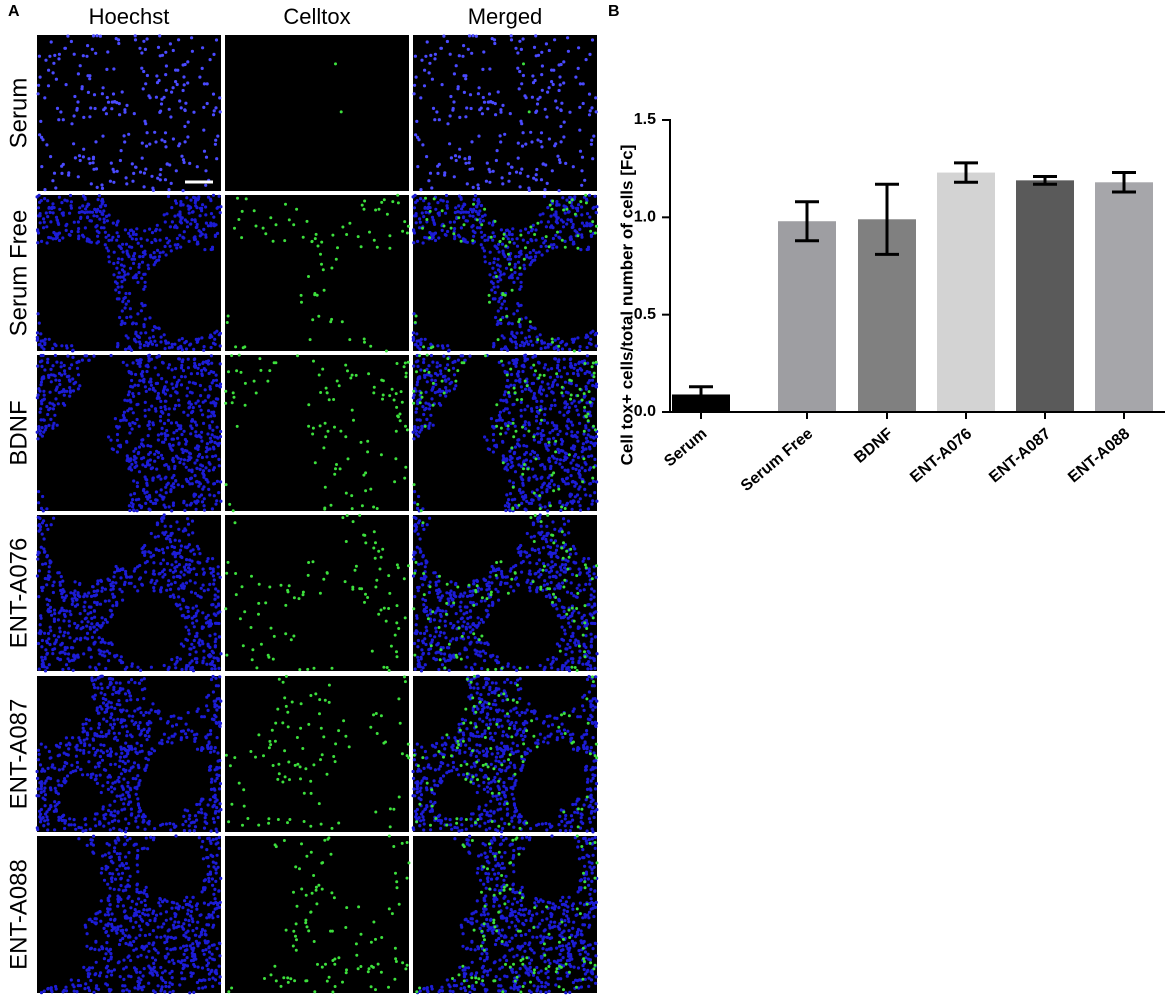 The width and height of the screenshot is (1170, 1006). What do you see at coordinates (18, 432) in the screenshot?
I see `row-label: BDNF` at bounding box center [18, 432].